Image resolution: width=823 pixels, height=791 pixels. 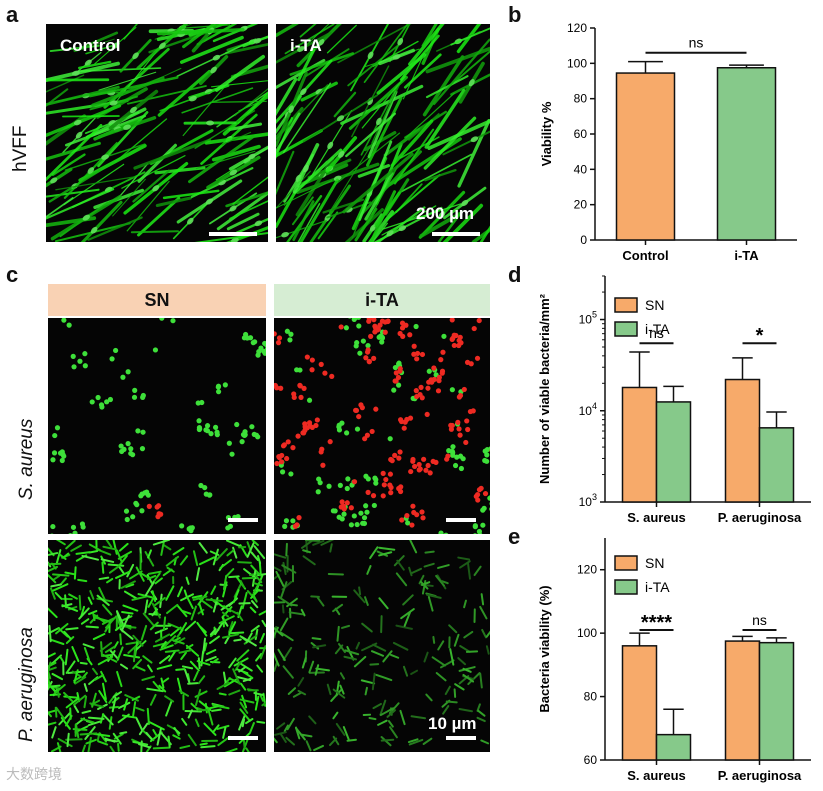 What do you see at coordinates (90, 45) in the screenshot?
I see `micrograph-label: Control` at bounding box center [90, 45].